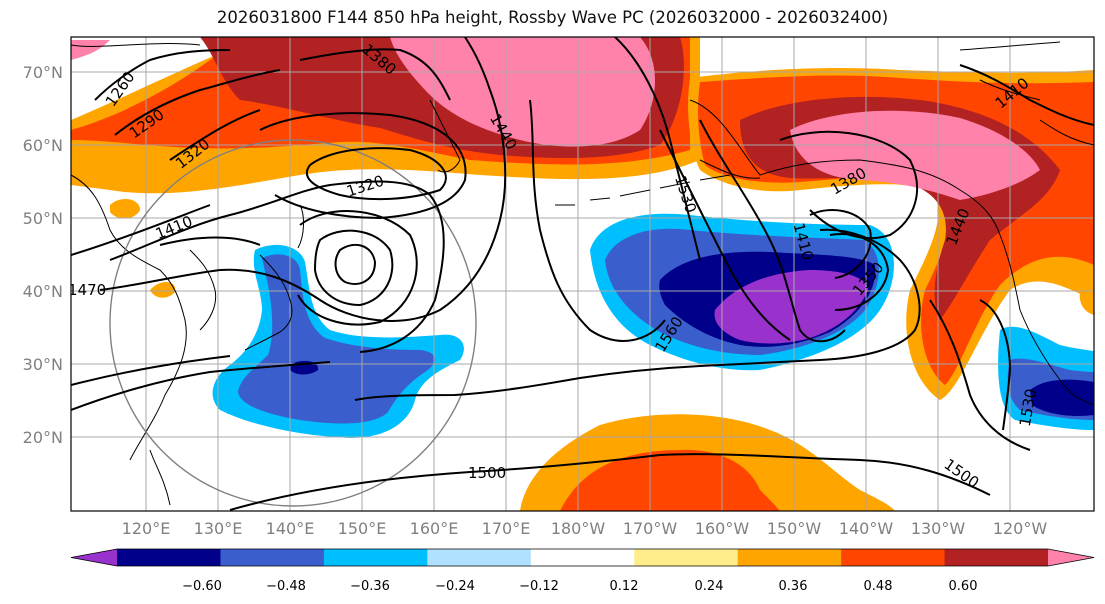 This screenshot has width=1105, height=604. What do you see at coordinates (355, 264) in the screenshot?
I see `contour-cutoff-low` at bounding box center [355, 264].